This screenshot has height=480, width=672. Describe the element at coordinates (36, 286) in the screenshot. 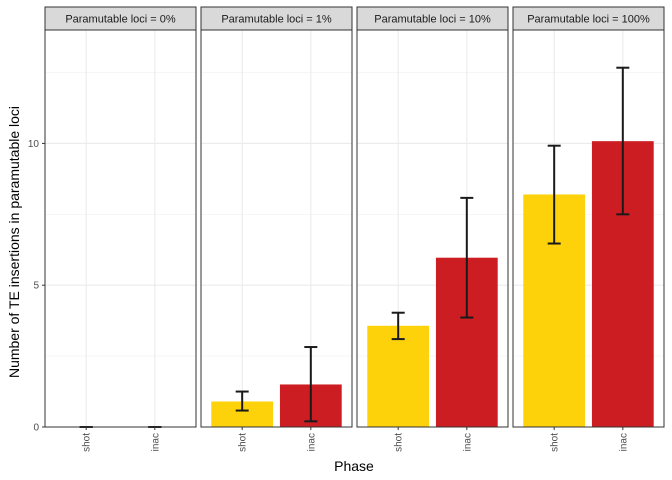

I see `y-tick-label: 5` at that location.